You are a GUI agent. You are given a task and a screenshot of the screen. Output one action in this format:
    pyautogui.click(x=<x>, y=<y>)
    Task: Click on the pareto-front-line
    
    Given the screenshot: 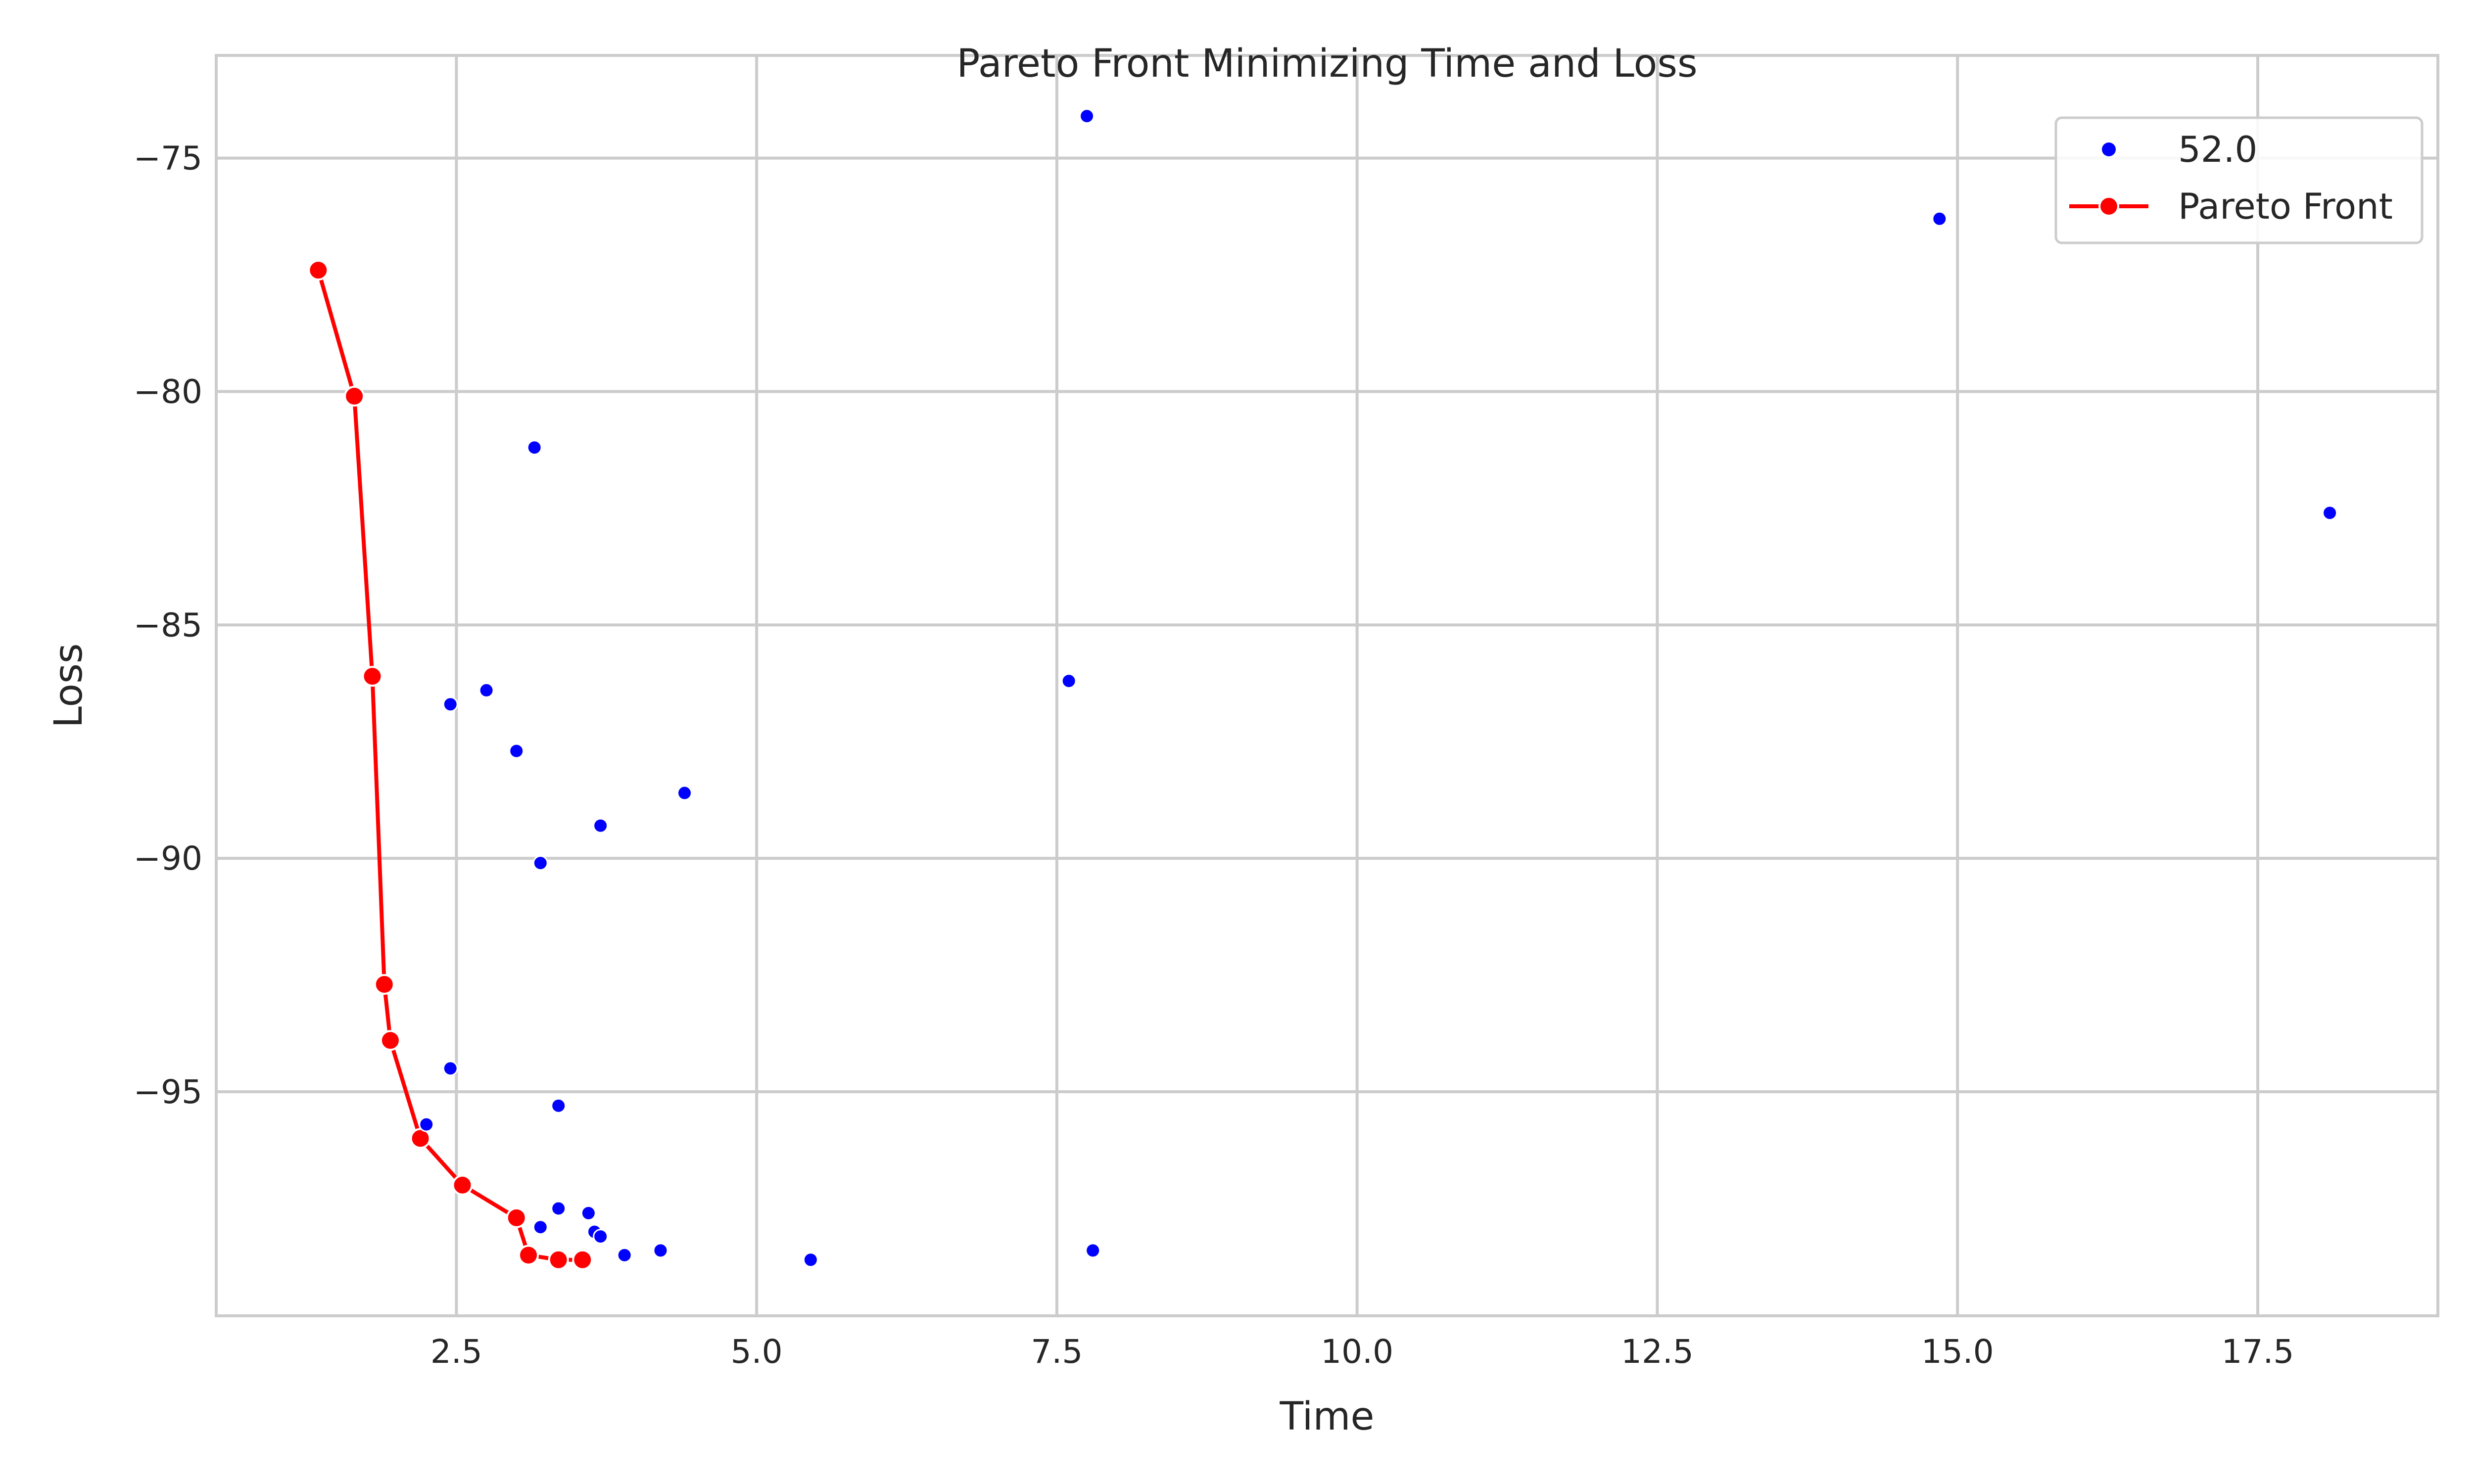 What is the action you would take?
    pyautogui.click(x=449, y=766)
    